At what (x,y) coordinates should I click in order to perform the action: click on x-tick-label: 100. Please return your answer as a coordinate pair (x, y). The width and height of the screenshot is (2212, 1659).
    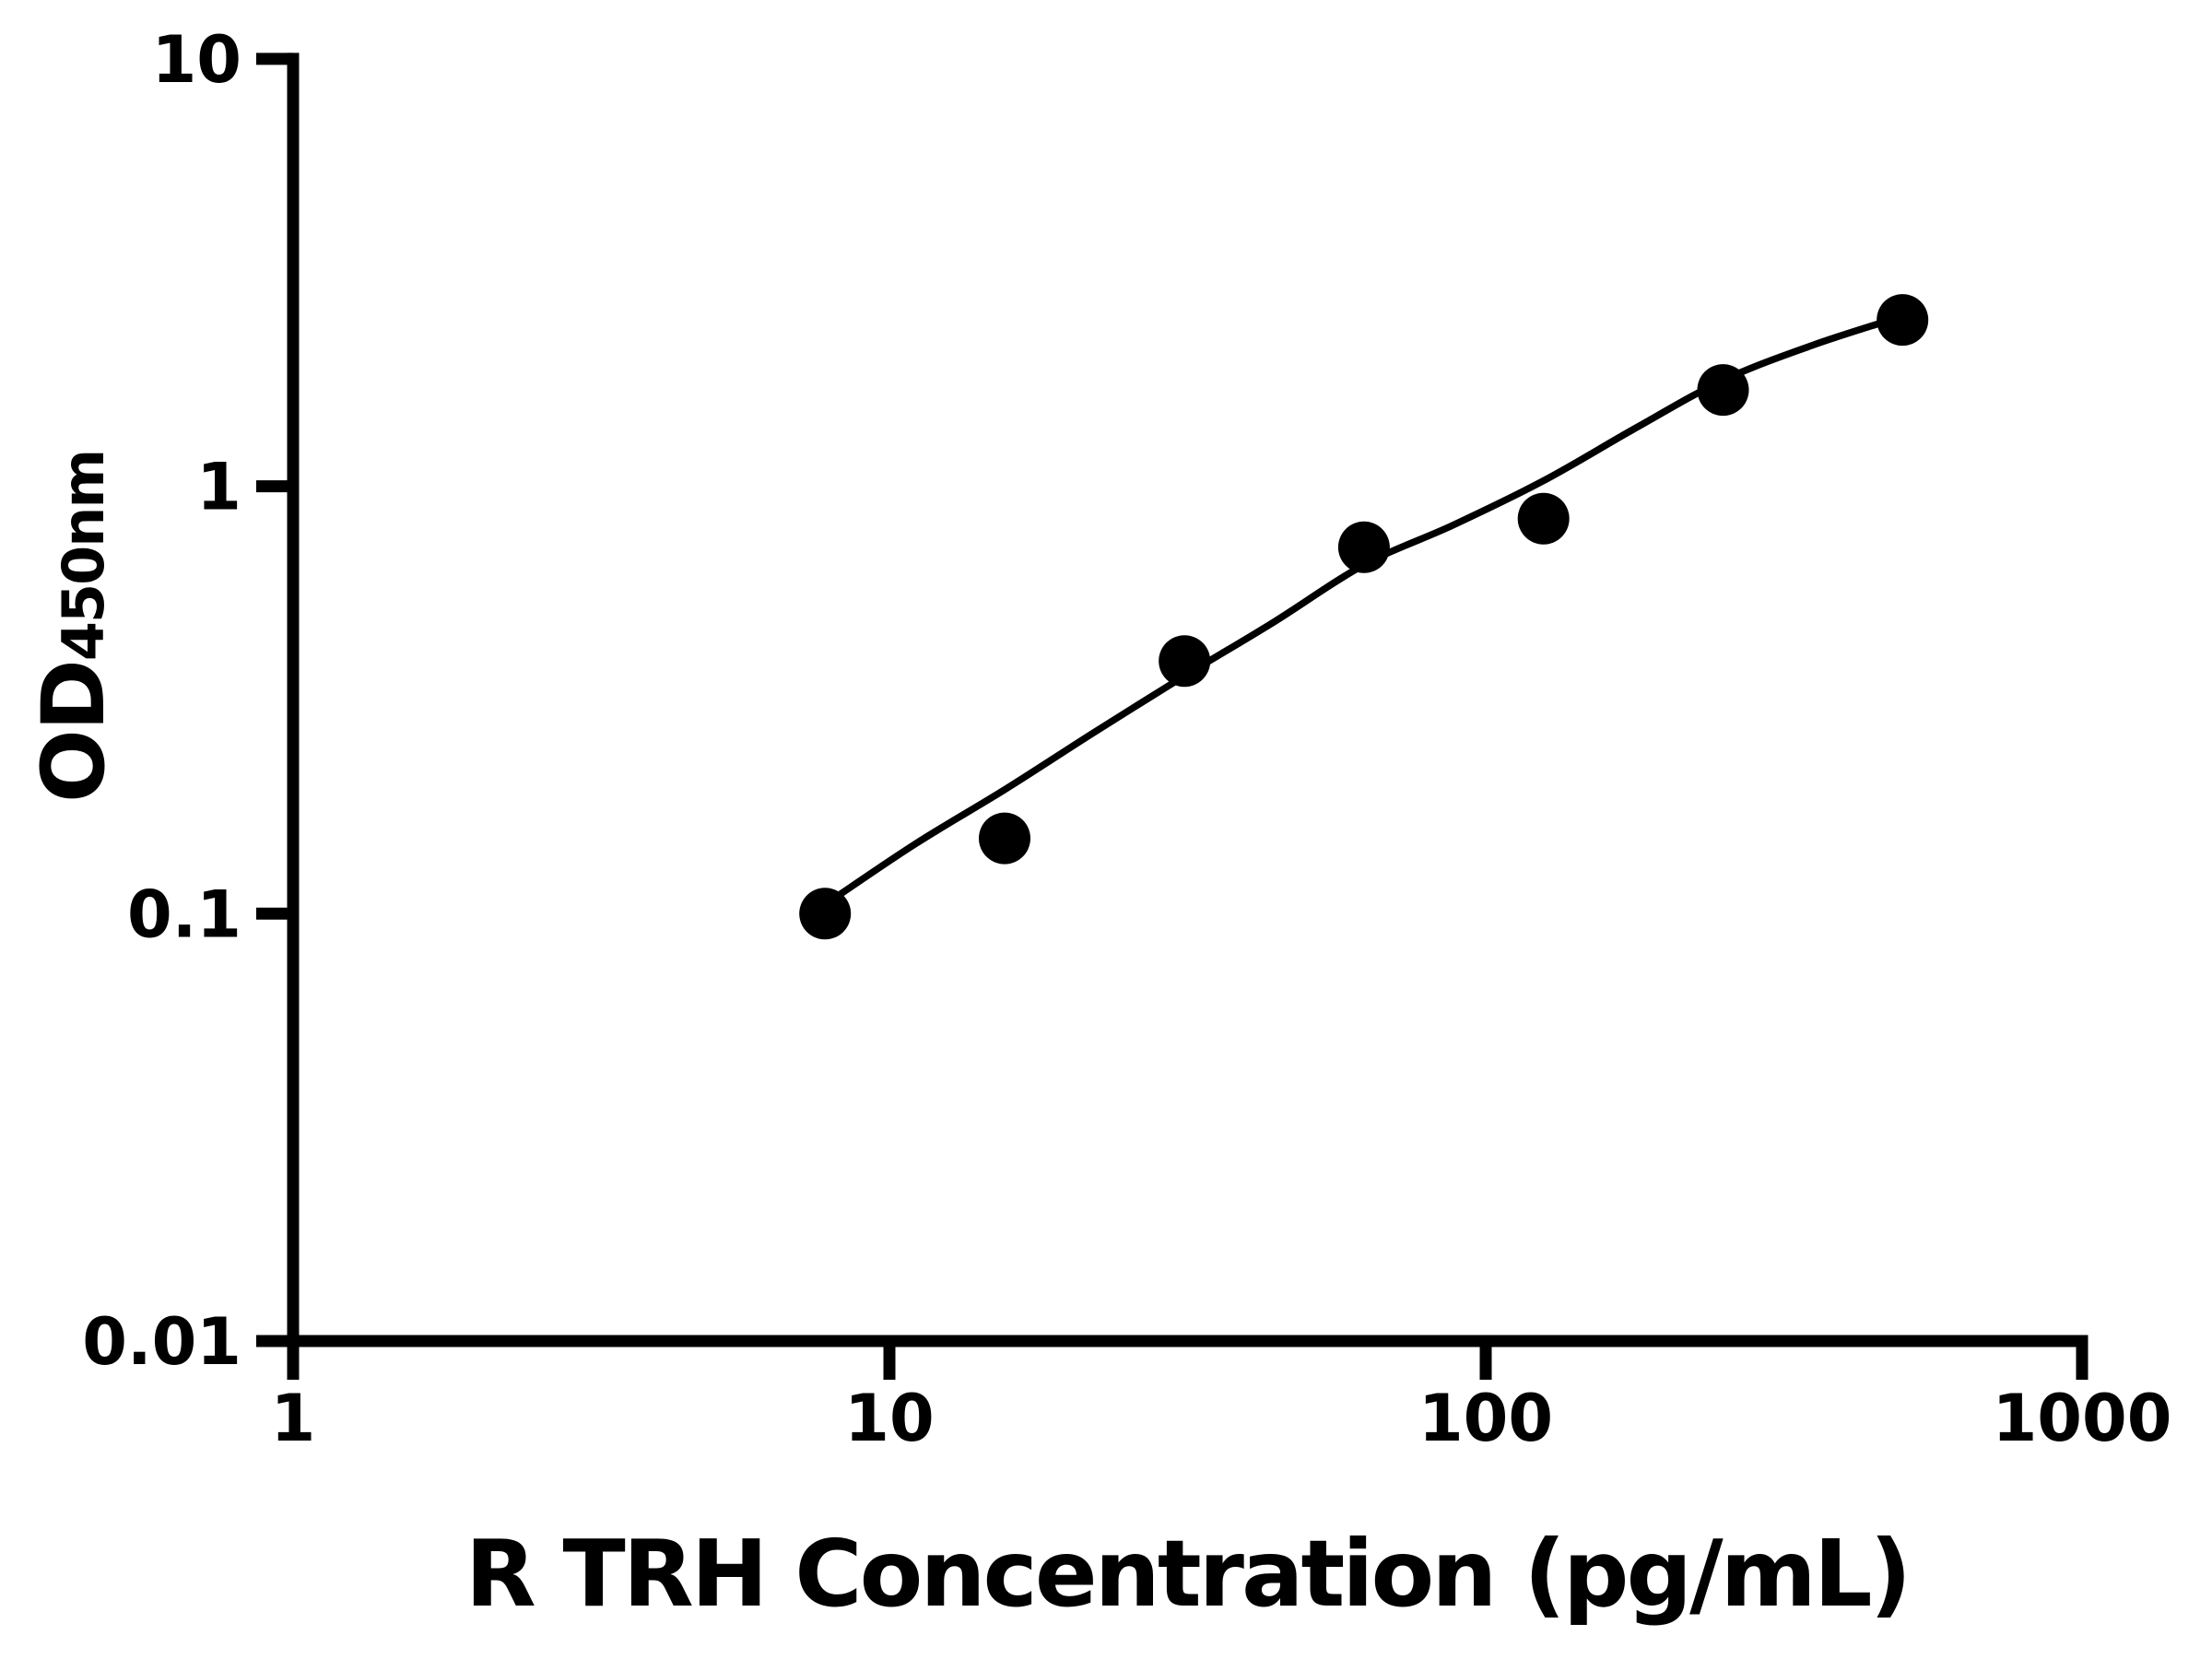
    Looking at the image, I should click on (1485, 1418).